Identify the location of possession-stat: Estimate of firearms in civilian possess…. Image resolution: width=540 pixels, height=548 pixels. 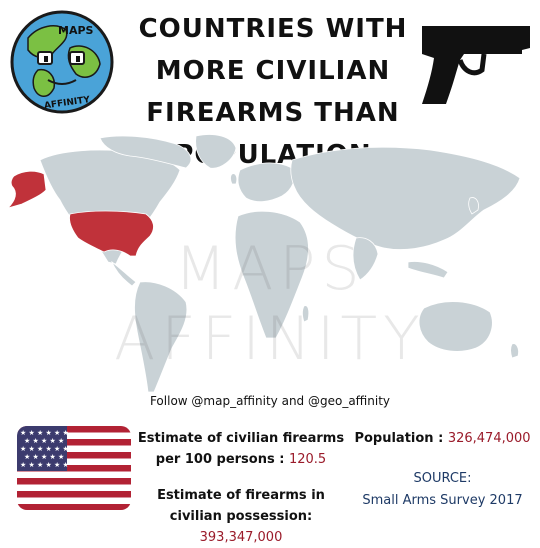
(241, 516).